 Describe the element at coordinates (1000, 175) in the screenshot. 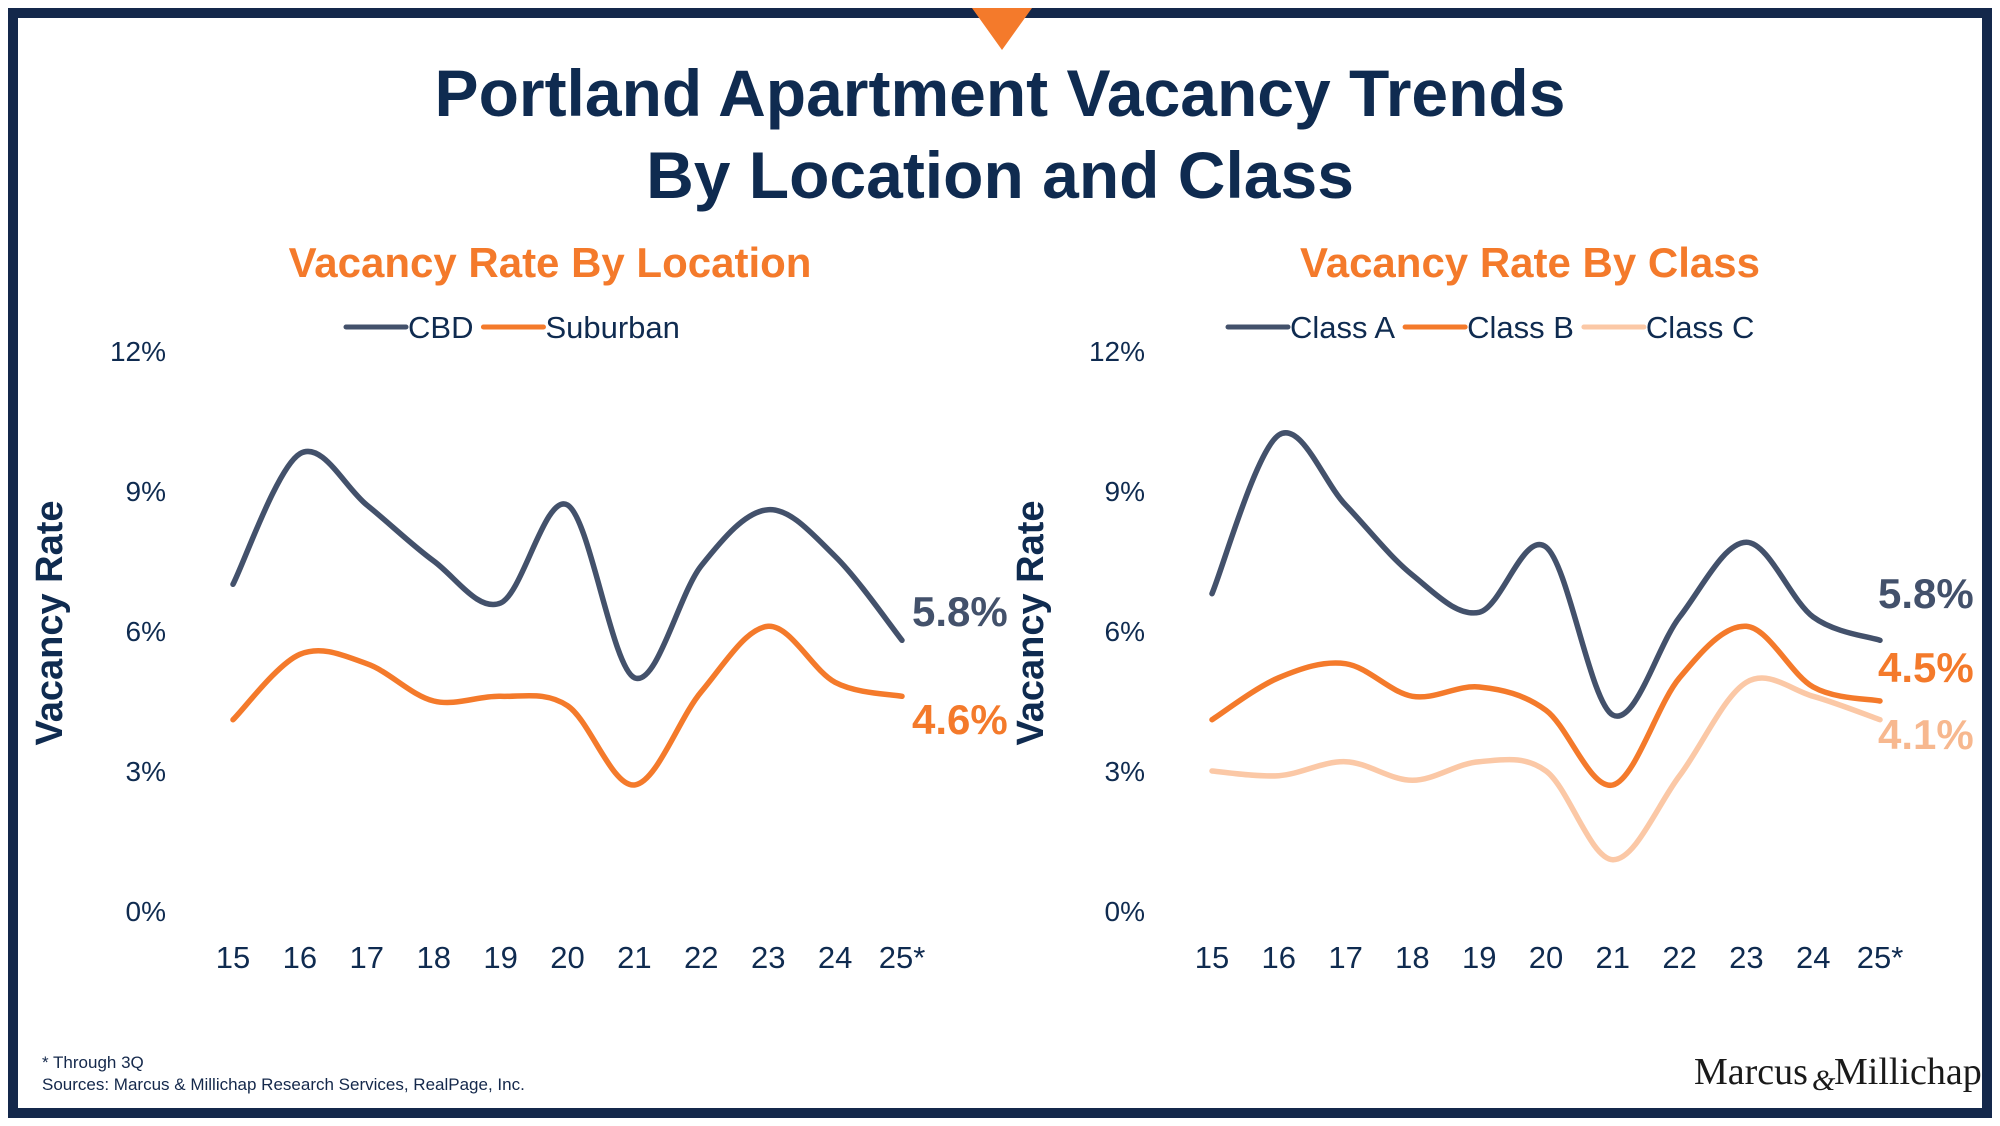

I see `slide-title-line-2: By Location and Class` at that location.